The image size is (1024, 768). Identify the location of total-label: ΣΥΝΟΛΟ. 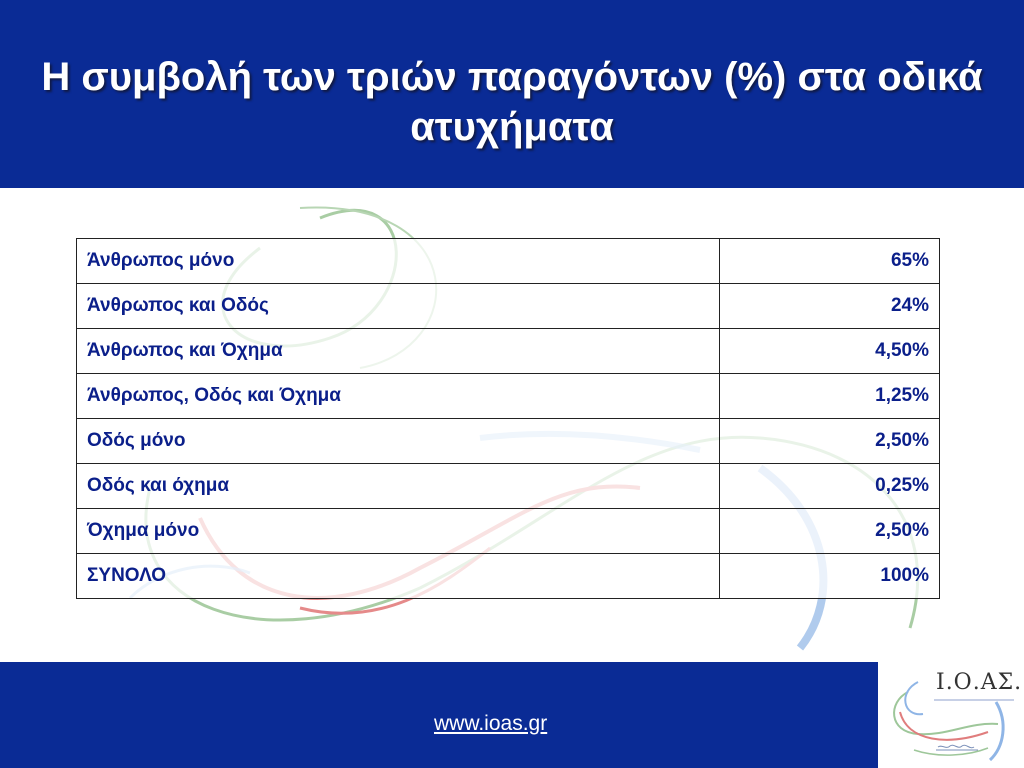
(398, 576).